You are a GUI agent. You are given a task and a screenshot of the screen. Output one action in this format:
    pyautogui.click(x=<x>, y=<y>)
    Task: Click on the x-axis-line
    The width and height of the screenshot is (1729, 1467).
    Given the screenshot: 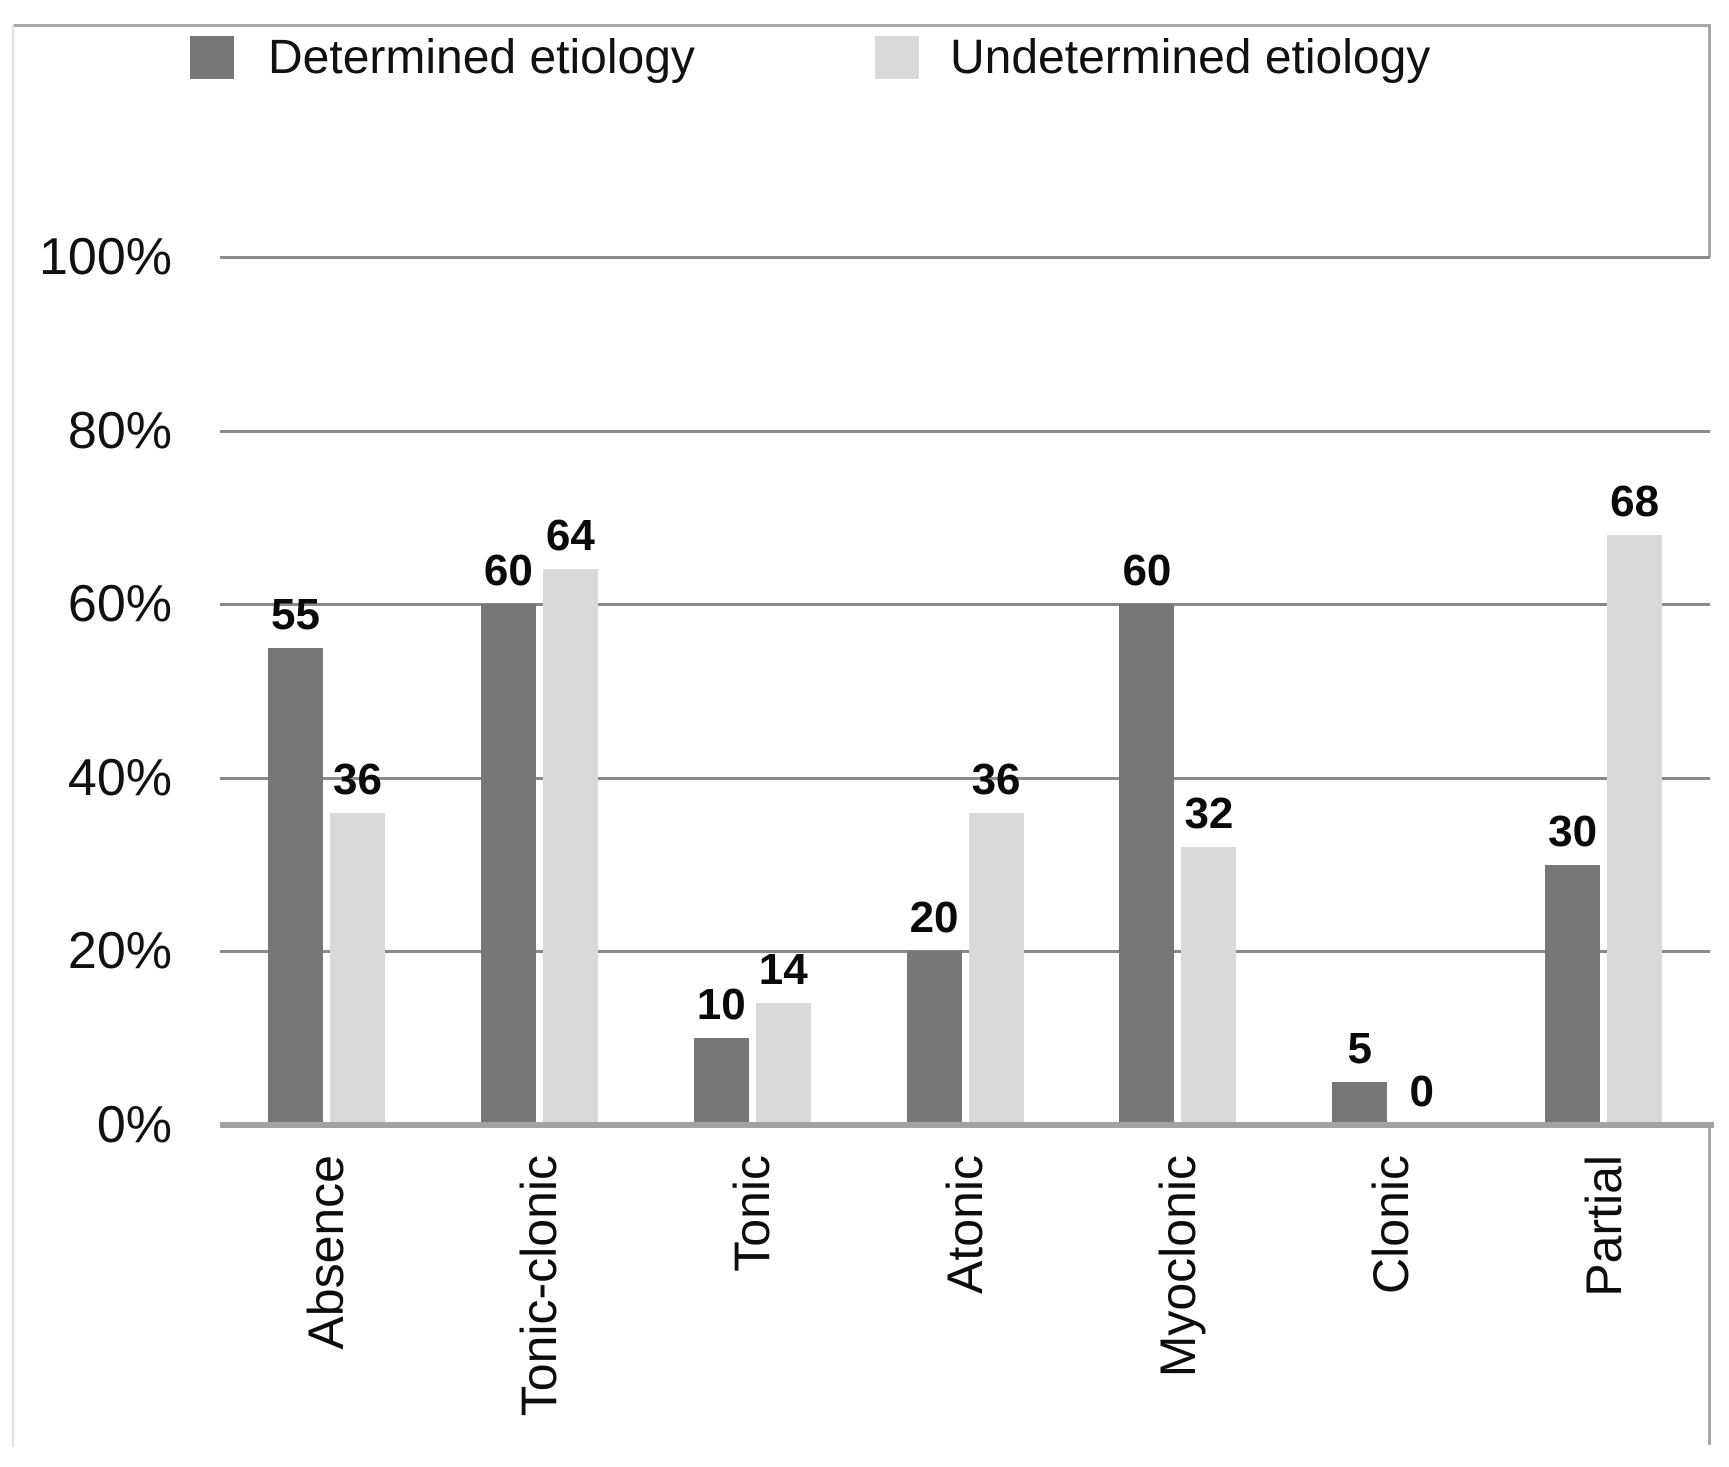 What is the action you would take?
    pyautogui.click(x=967, y=1125)
    